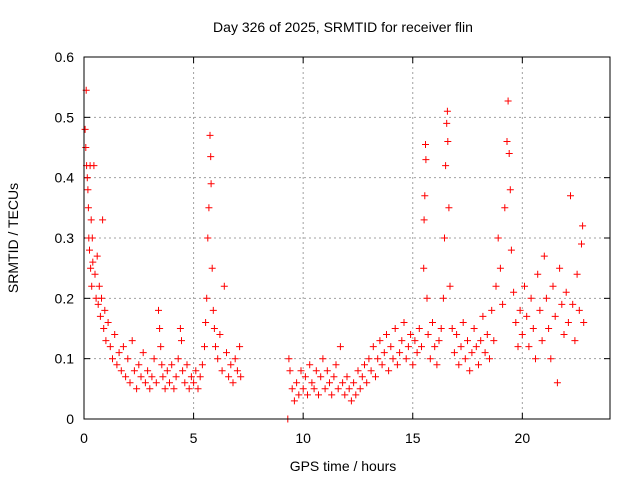 This screenshot has width=640, height=480. Describe the element at coordinates (65, 238) in the screenshot. I see `y-tick-label: 0.3` at that location.